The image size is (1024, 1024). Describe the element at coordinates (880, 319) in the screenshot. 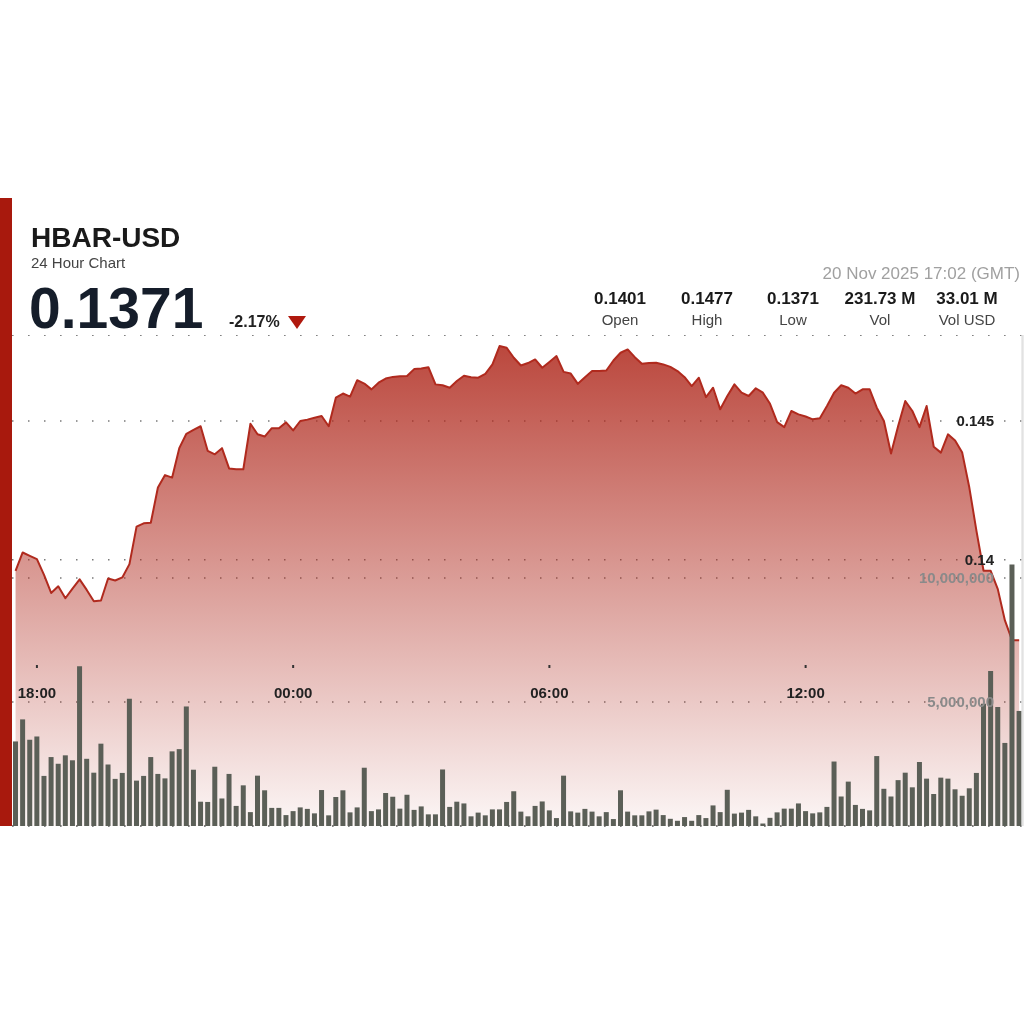

I see `text: Vol` at that location.